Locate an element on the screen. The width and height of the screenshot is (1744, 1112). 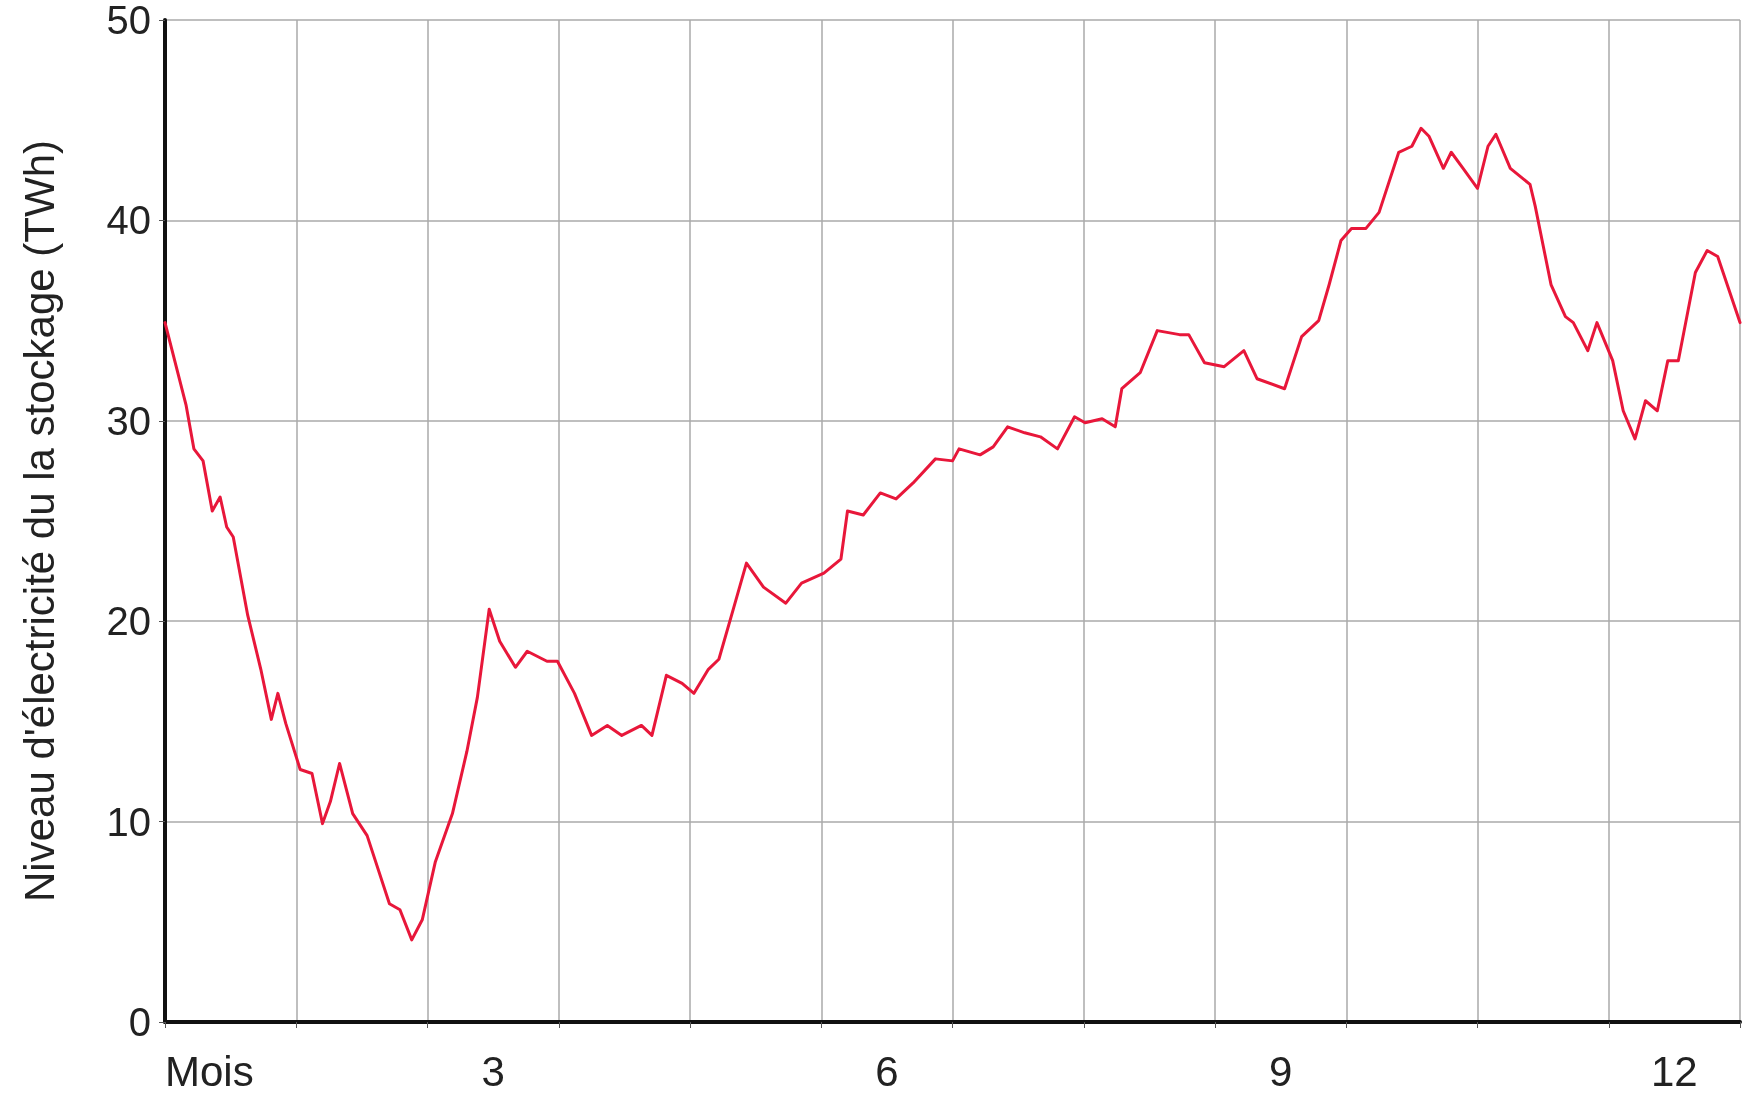
y-tick-label: 40 is located at coordinates (128, 220).